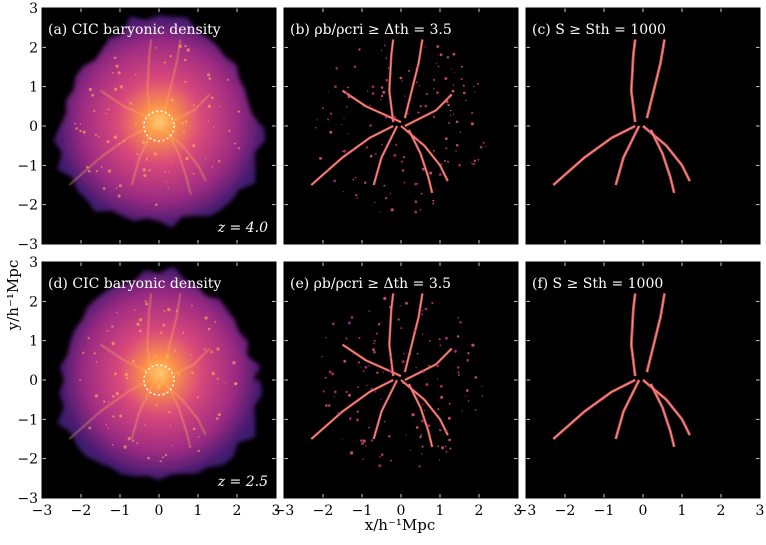  I want to click on halo-density-field, so click(159, 121).